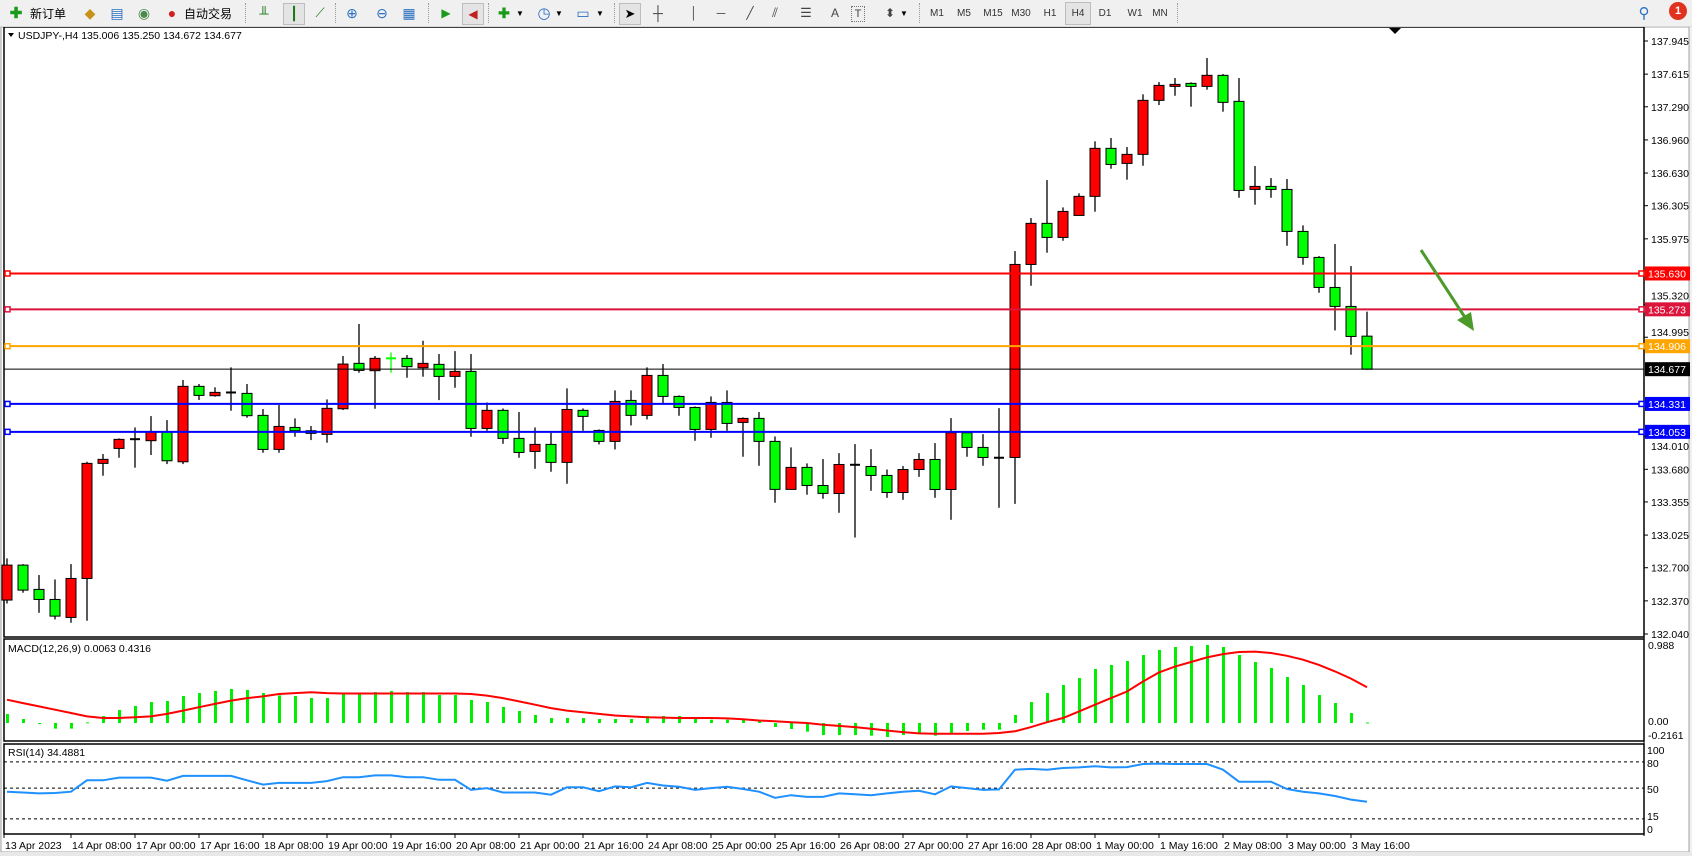 The image size is (1692, 856). Describe the element at coordinates (264, 13) in the screenshot. I see `bar-chart-icon: ╨` at that location.